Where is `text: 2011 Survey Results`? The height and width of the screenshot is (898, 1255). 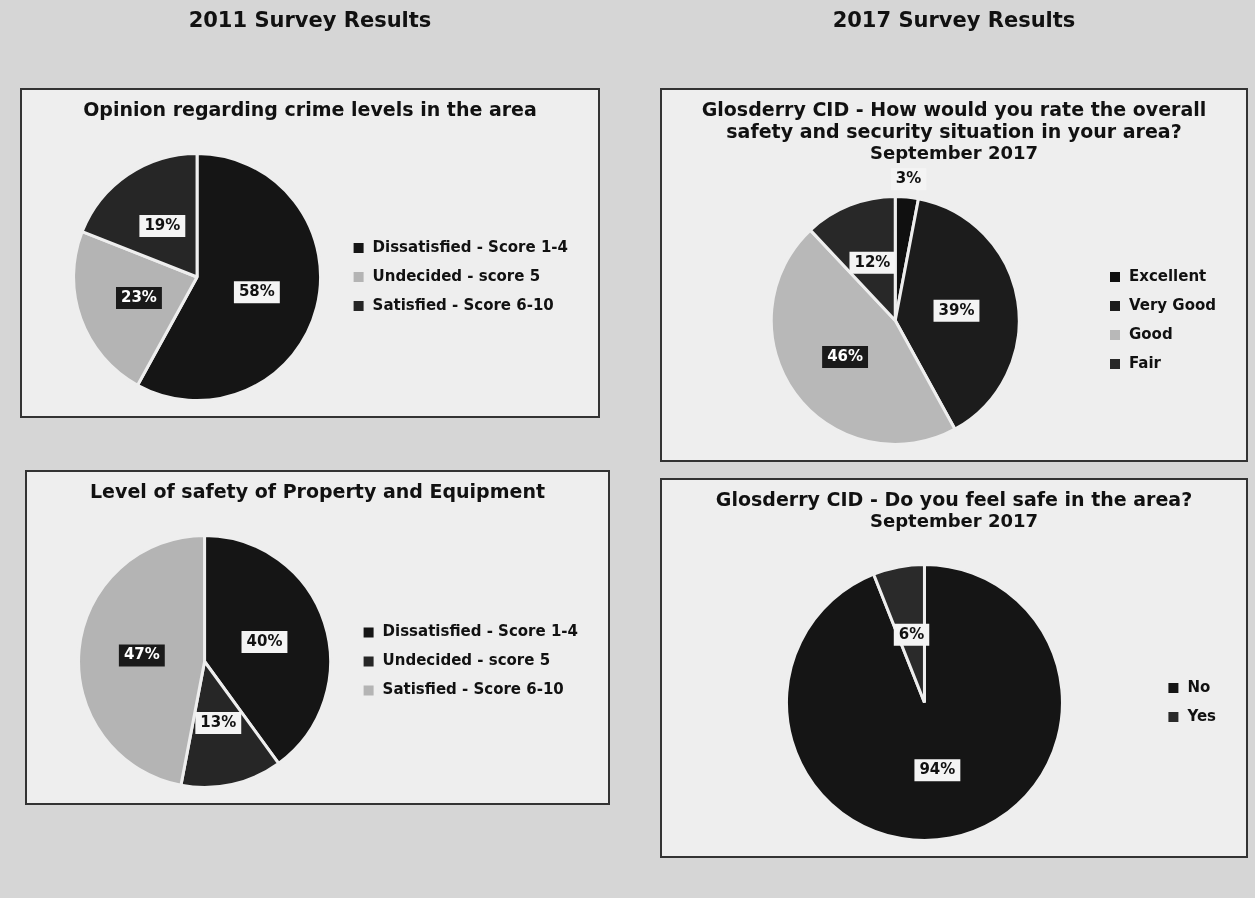 text: 2011 Survey Results is located at coordinates (310, 20).